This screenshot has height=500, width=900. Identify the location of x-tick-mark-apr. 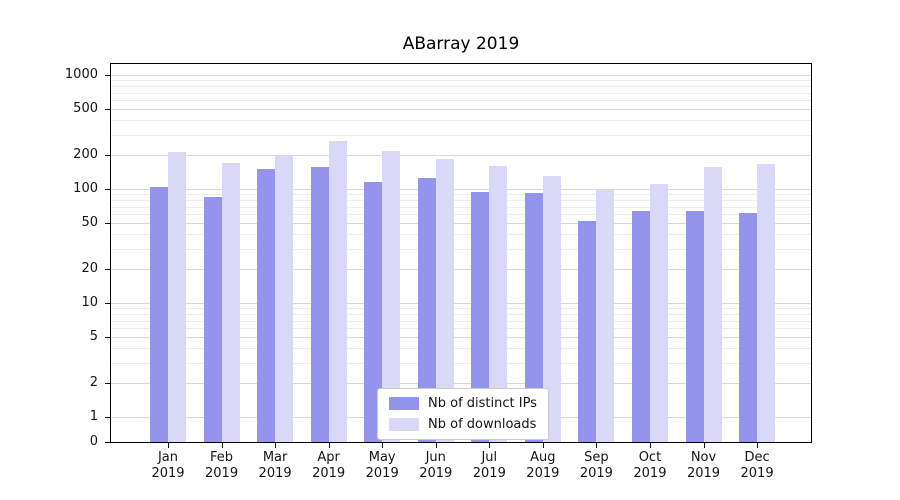
(329, 445).